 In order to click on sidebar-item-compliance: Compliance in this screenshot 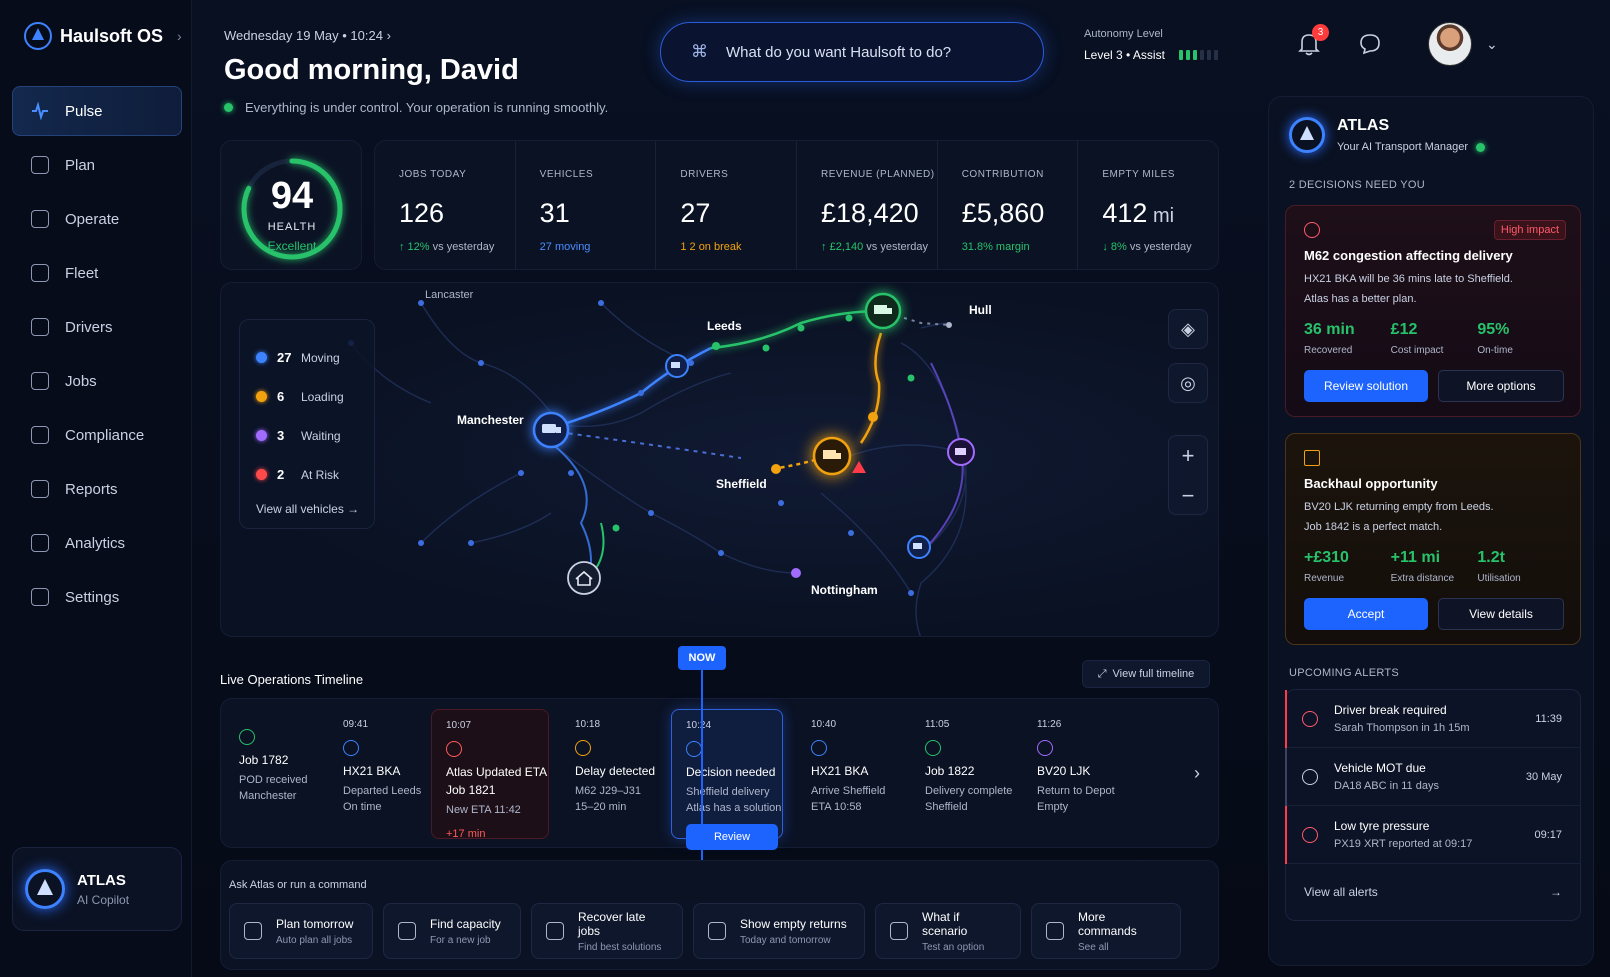, I will do `click(97, 435)`.